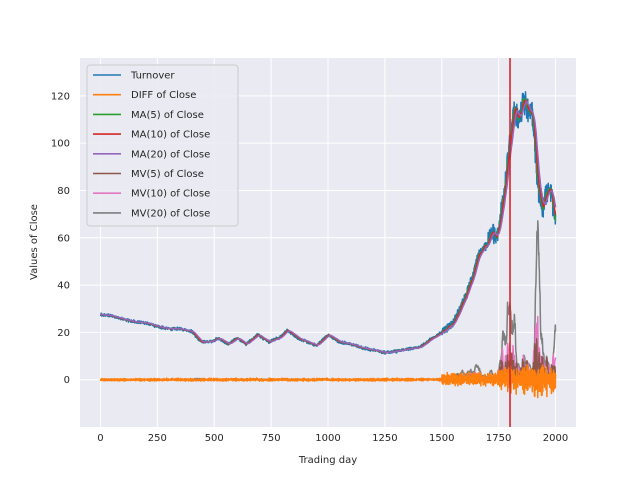 This screenshot has height=480, width=640. What do you see at coordinates (63, 238) in the screenshot?
I see `y-tick-label: 60` at bounding box center [63, 238].